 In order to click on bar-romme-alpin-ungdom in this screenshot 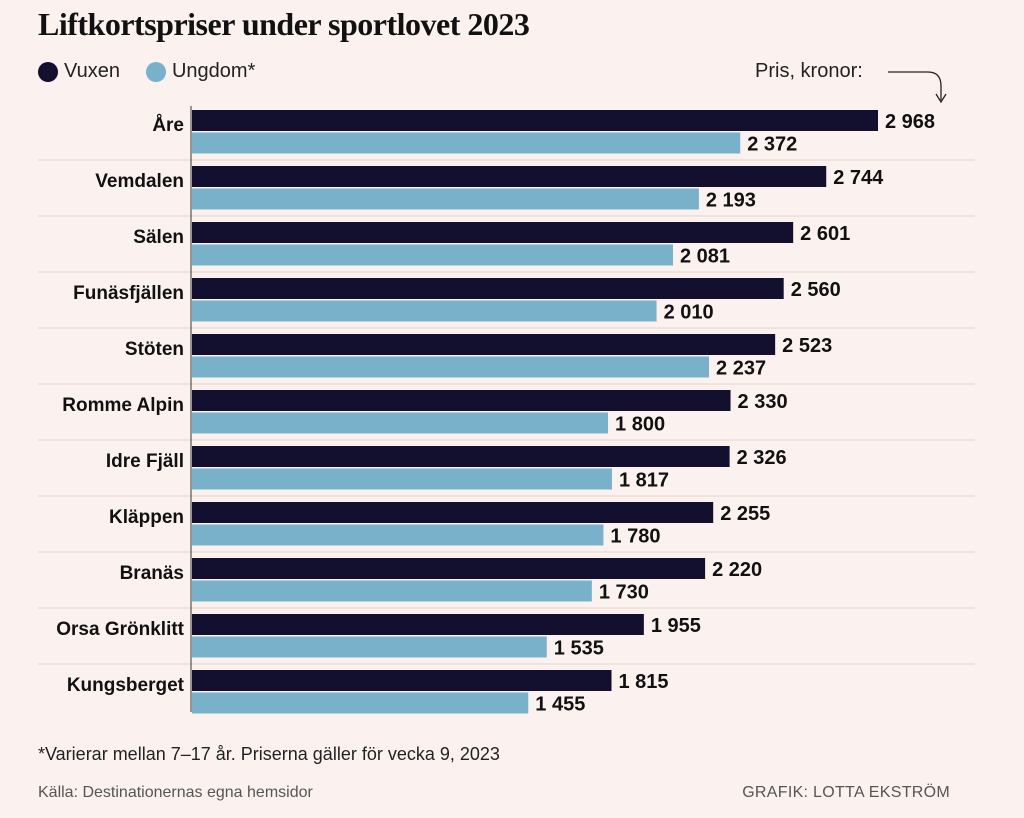, I will do `click(400, 423)`.